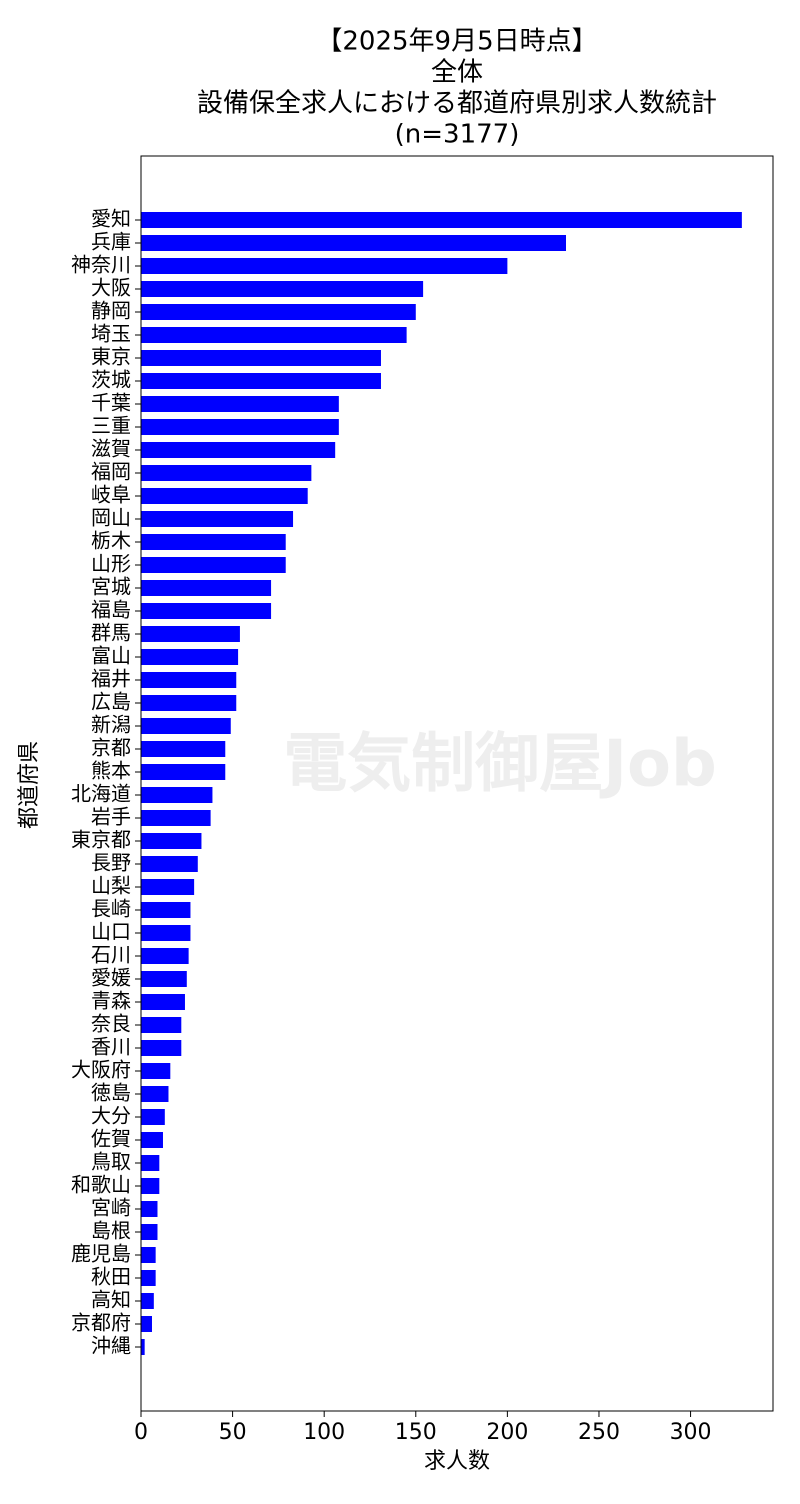 The image size is (800, 1504). I want to click on y-tick-label: 青森, so click(111, 1001).